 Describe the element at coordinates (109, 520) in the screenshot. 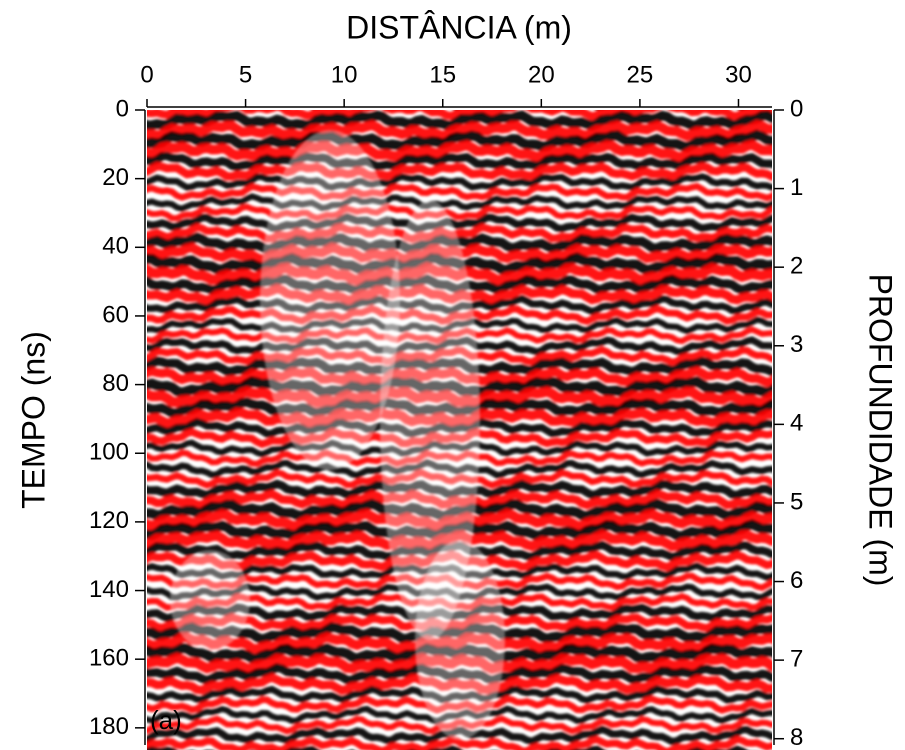

I see `y-tick-label: 120` at that location.